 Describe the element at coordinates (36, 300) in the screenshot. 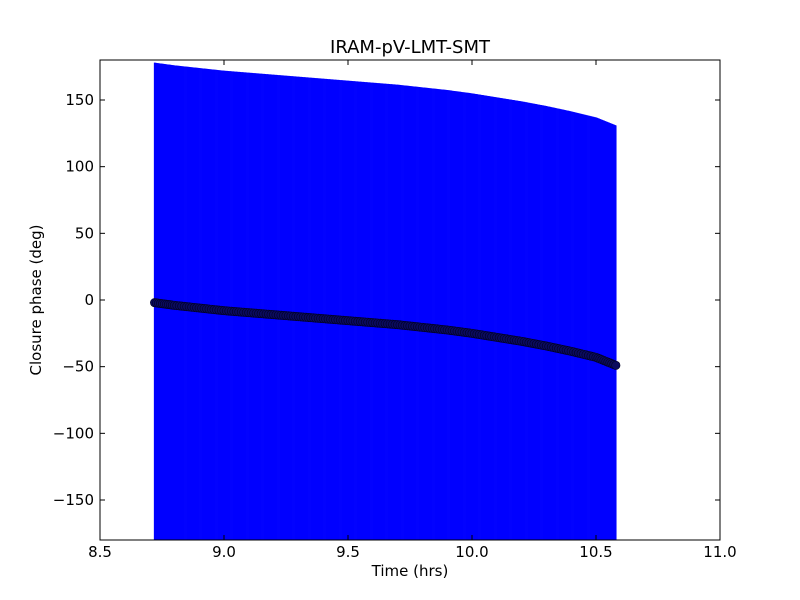

I see `y-axis-label: Closure phase (deg)` at that location.